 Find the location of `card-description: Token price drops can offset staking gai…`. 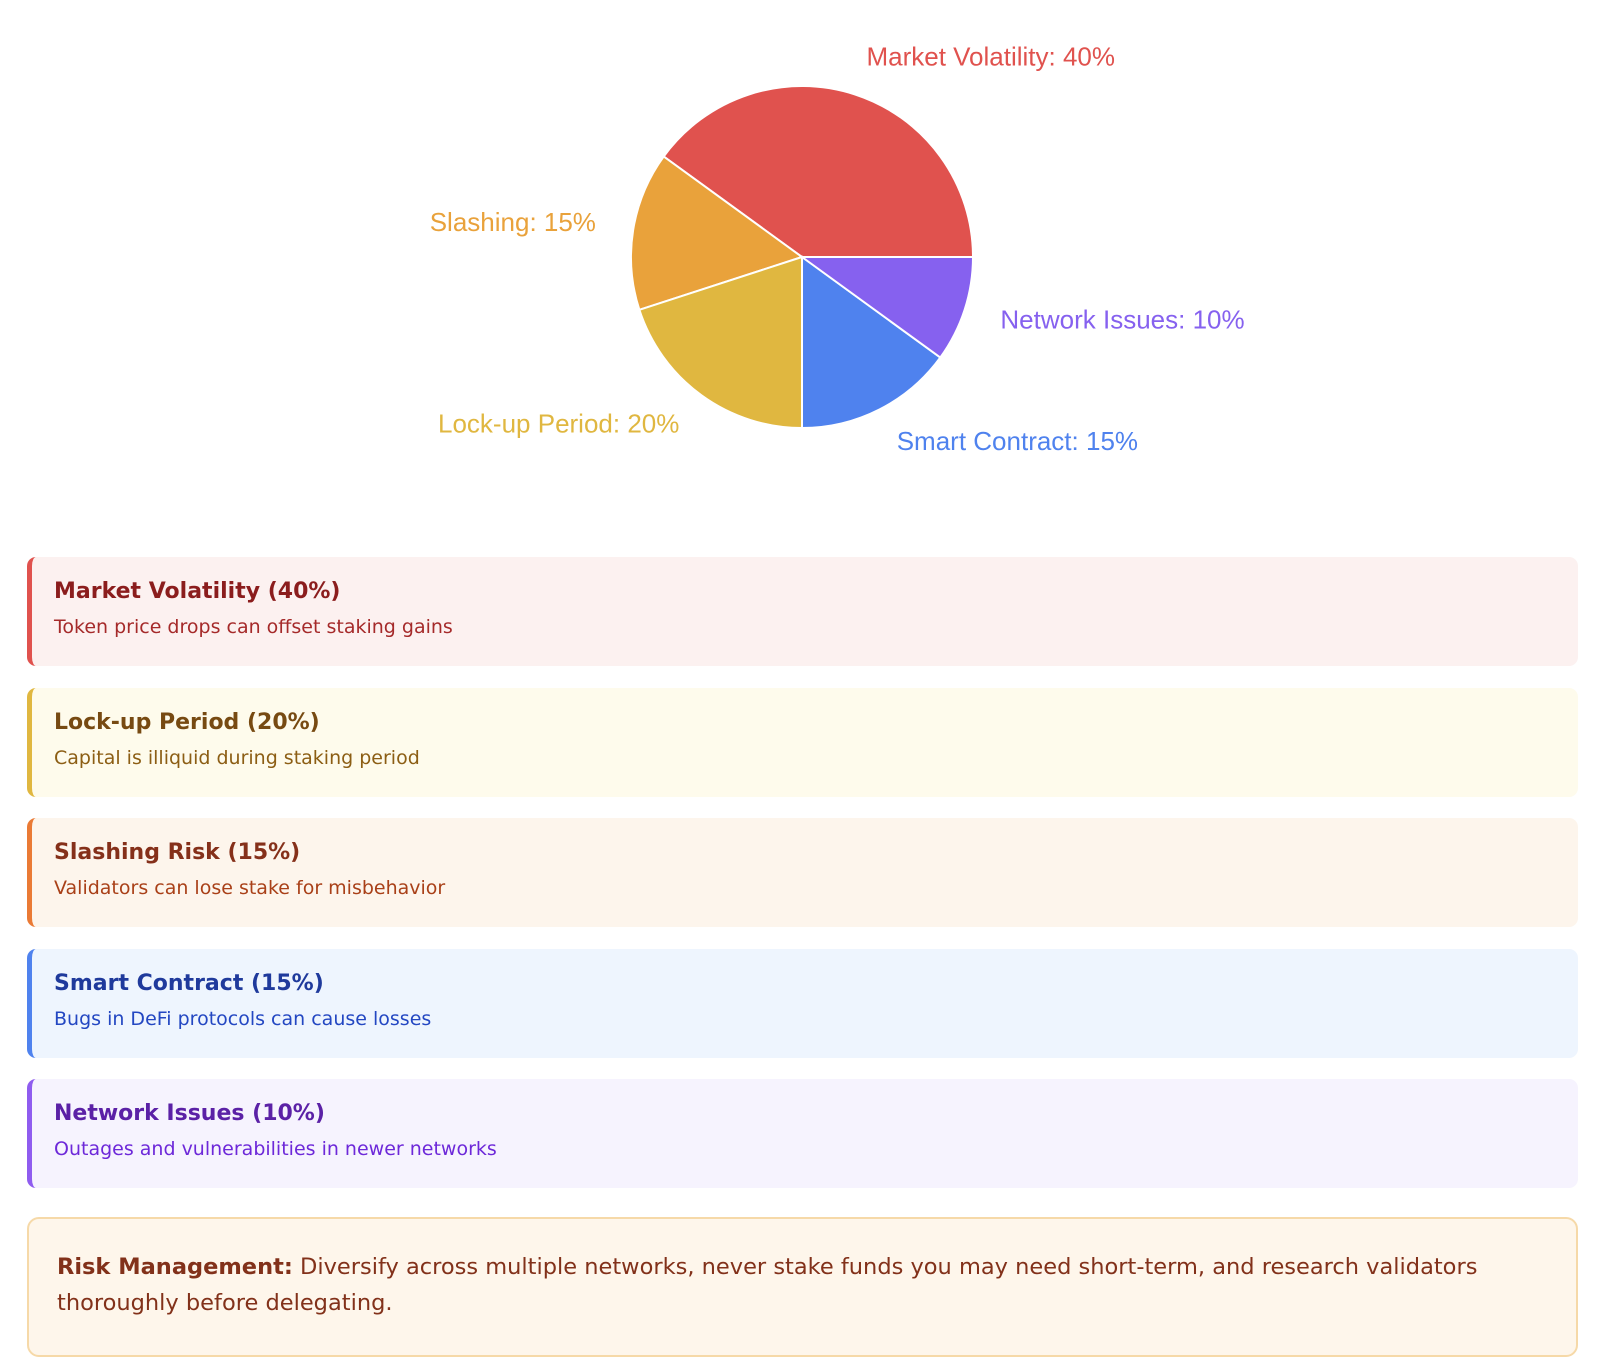

card-description: Token price drops can offset staking gai… is located at coordinates (253, 627).